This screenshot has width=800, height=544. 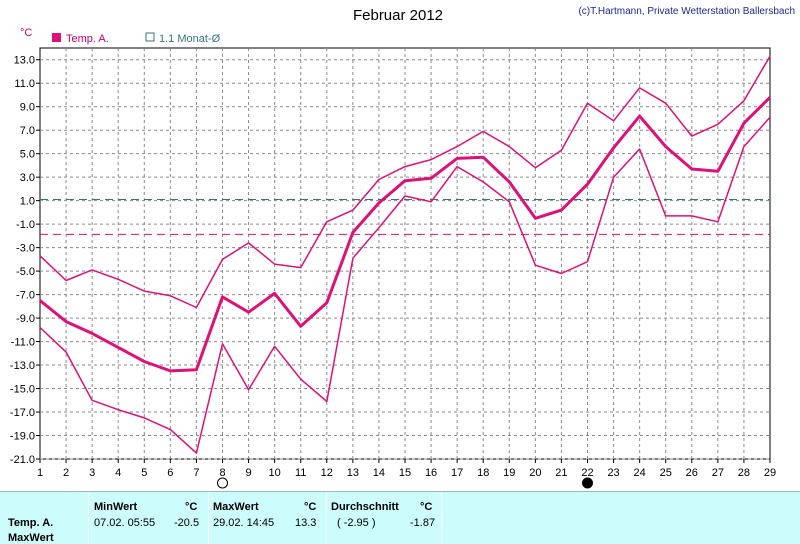 I want to click on x-tick-label: 15, so click(x=405, y=473).